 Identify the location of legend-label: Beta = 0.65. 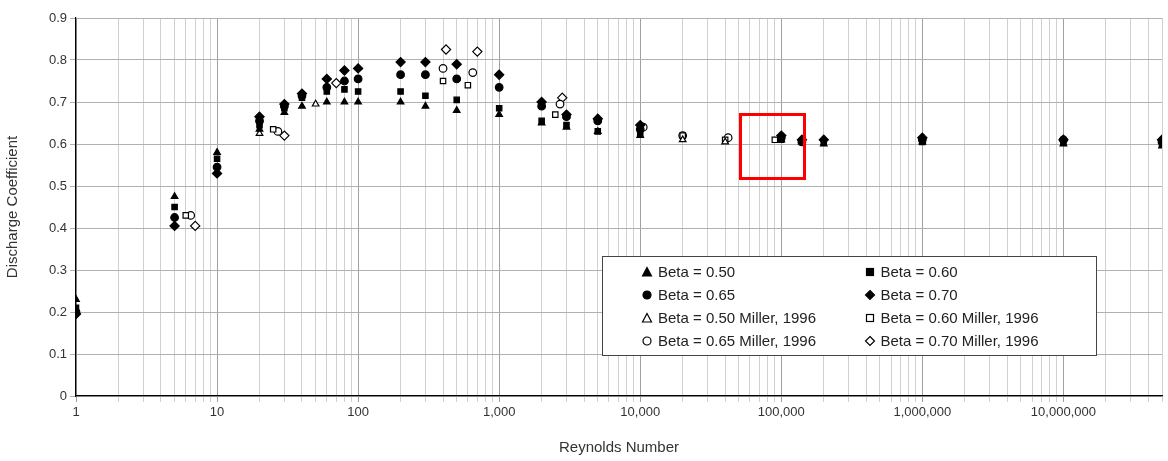
(697, 294).